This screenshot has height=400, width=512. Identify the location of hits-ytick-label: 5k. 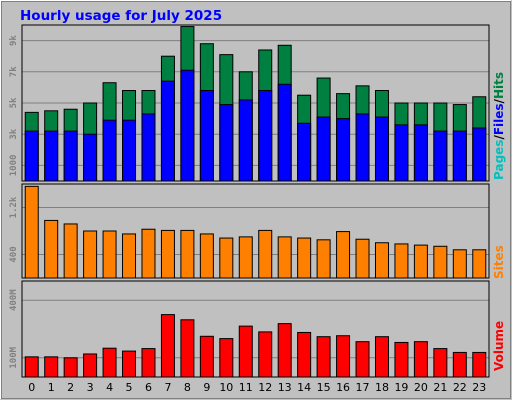
(14, 102).